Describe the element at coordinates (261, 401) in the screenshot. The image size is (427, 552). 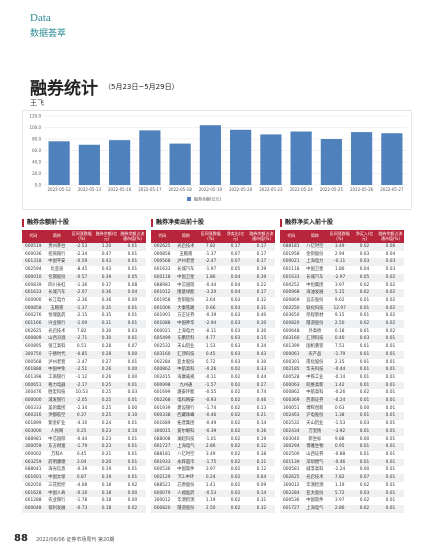
I see `table-cell: 0.46` at that location.